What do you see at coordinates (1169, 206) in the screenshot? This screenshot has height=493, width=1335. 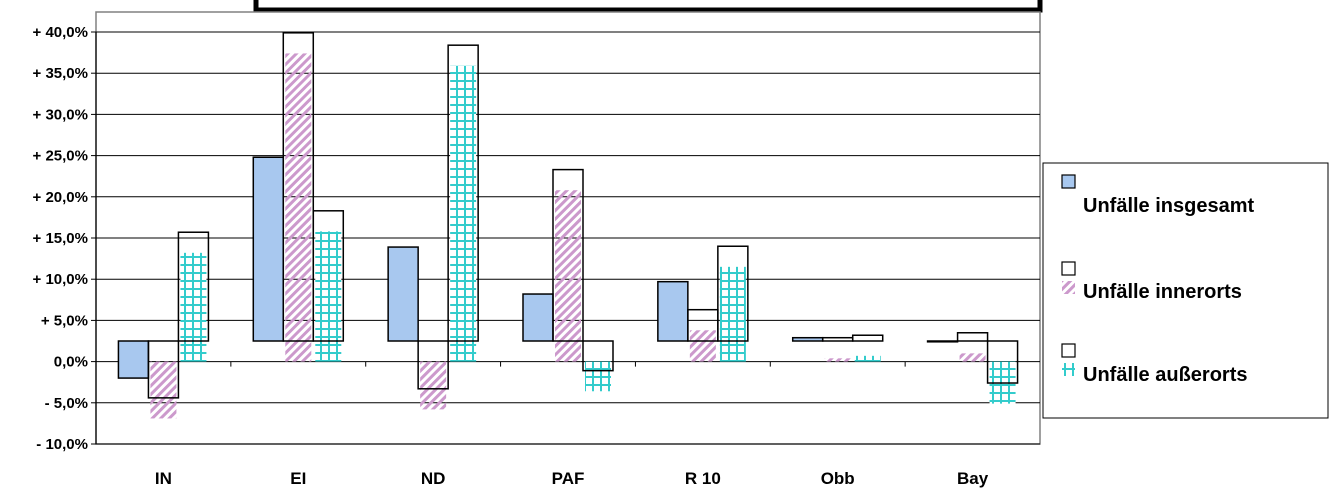 I see `legend-label-insgesamt: Unfälle insgesamt` at bounding box center [1169, 206].